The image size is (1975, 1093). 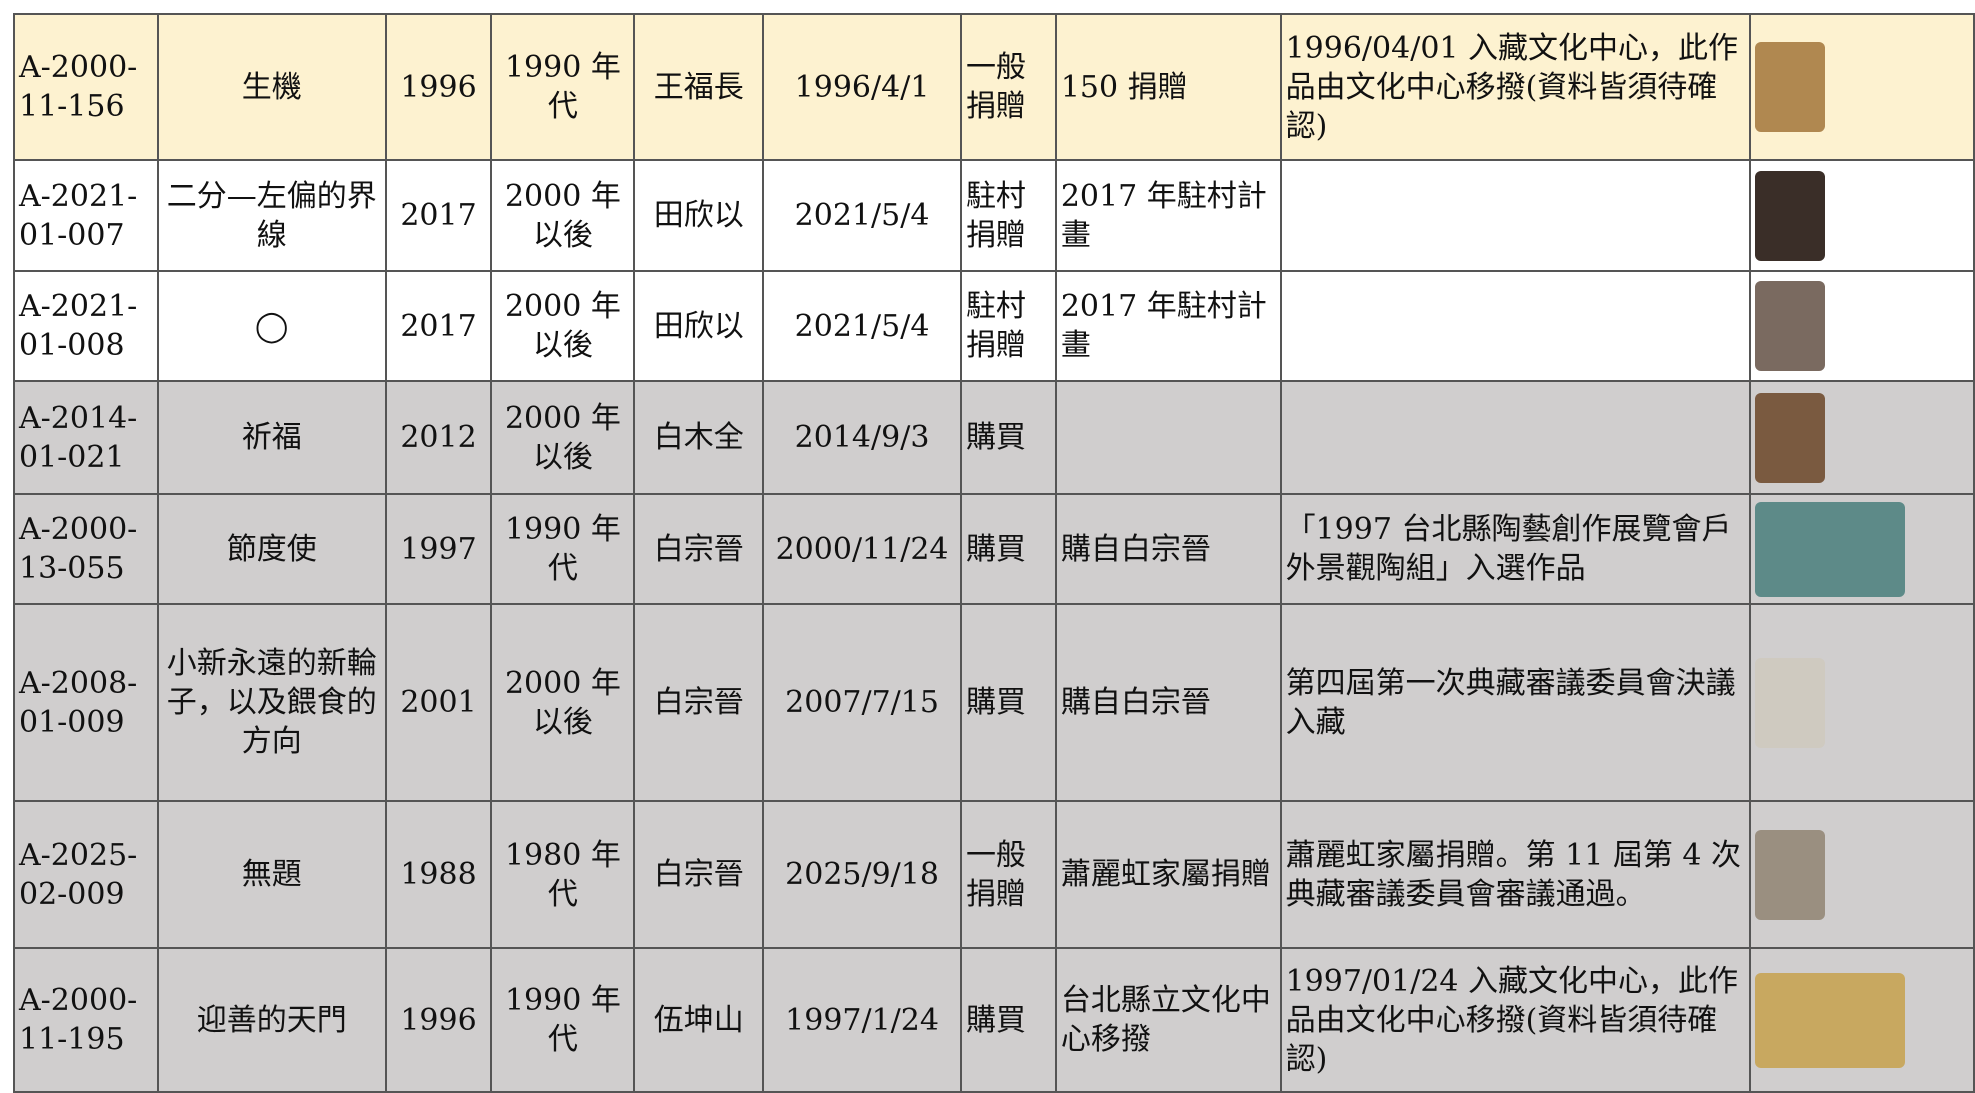 I want to click on table-row: A-2014-01-021 祈福 2012 2000 年以後 白木全 2014/9/3 購買, so click(x=994, y=437).